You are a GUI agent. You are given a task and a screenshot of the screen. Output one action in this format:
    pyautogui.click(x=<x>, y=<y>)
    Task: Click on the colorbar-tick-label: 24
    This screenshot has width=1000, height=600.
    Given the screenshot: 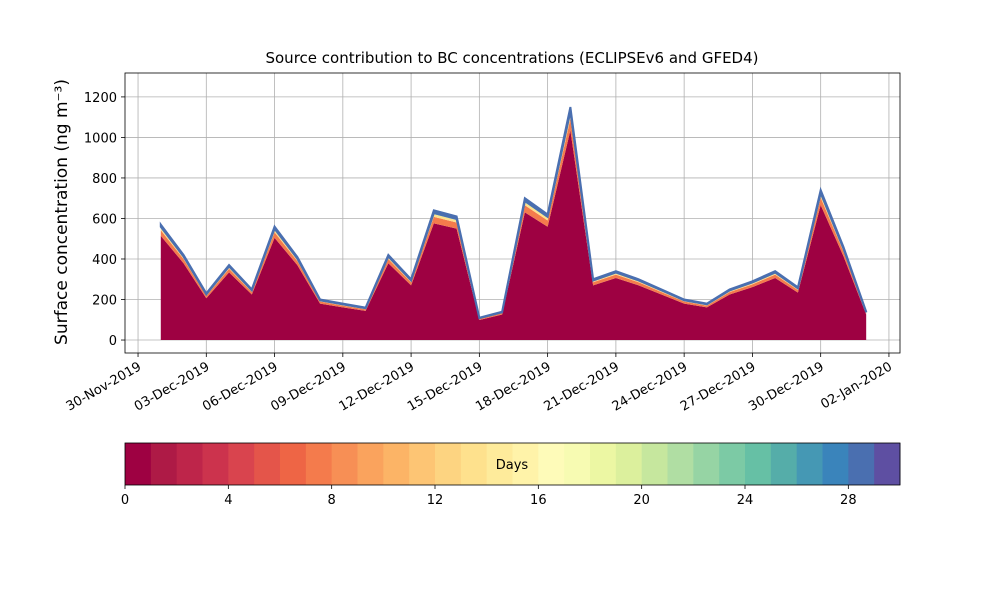 What is the action you would take?
    pyautogui.click(x=745, y=500)
    